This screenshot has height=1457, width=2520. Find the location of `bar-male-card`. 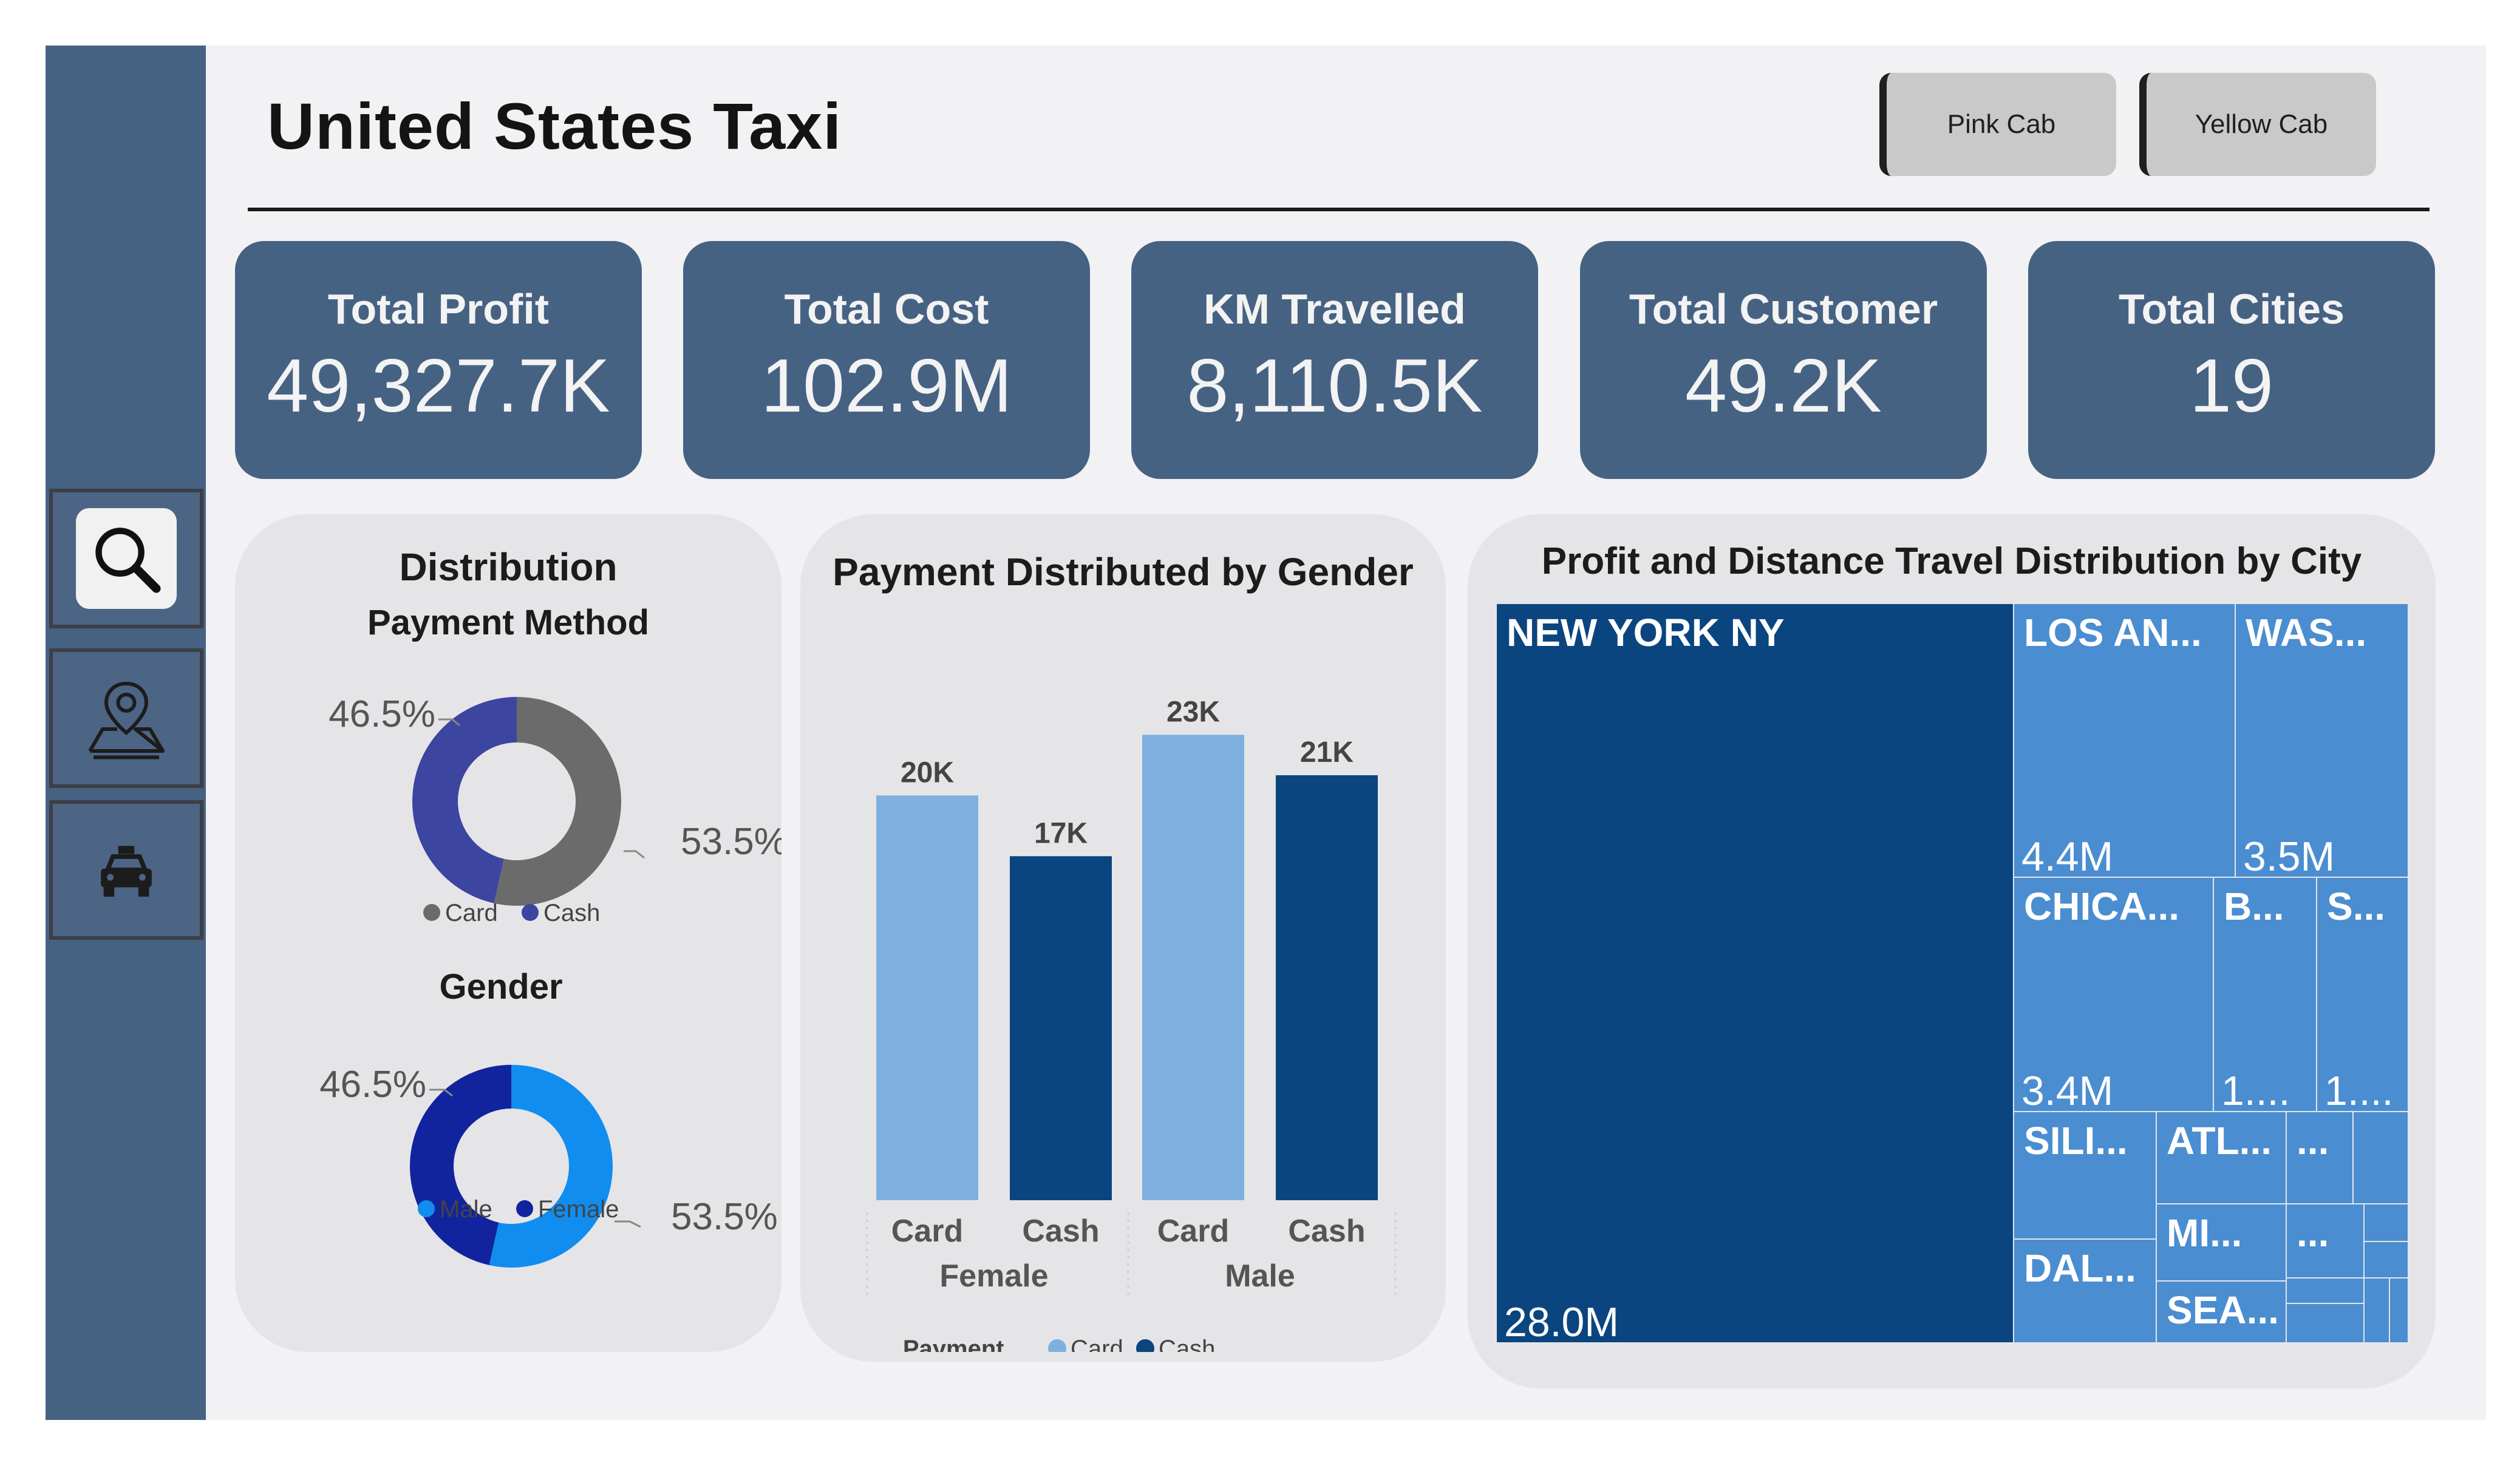

bar-male-card is located at coordinates (1193, 967).